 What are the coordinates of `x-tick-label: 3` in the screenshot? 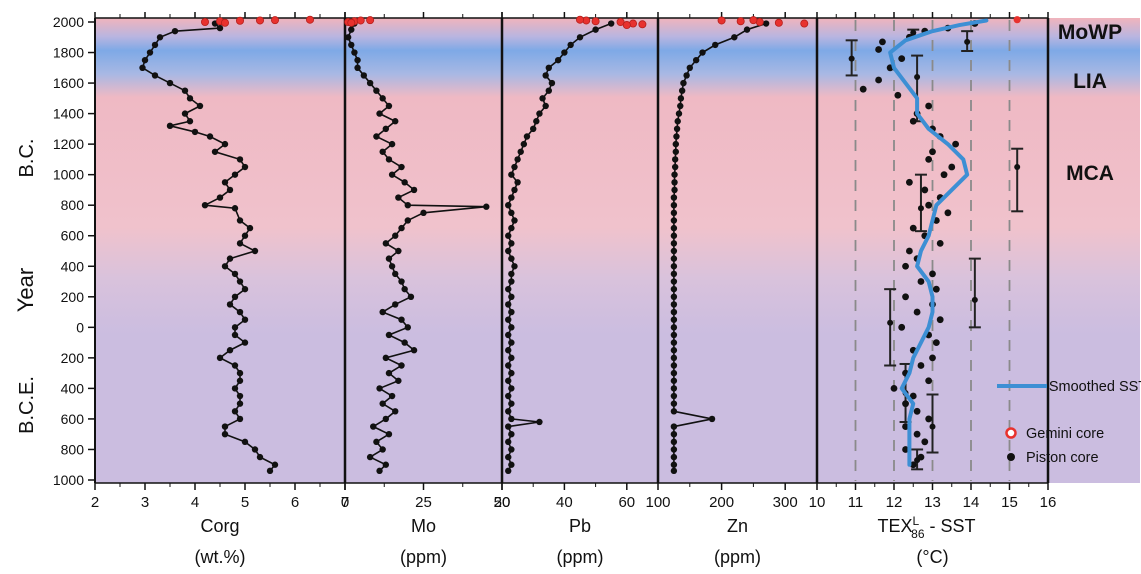 It's located at (145, 502).